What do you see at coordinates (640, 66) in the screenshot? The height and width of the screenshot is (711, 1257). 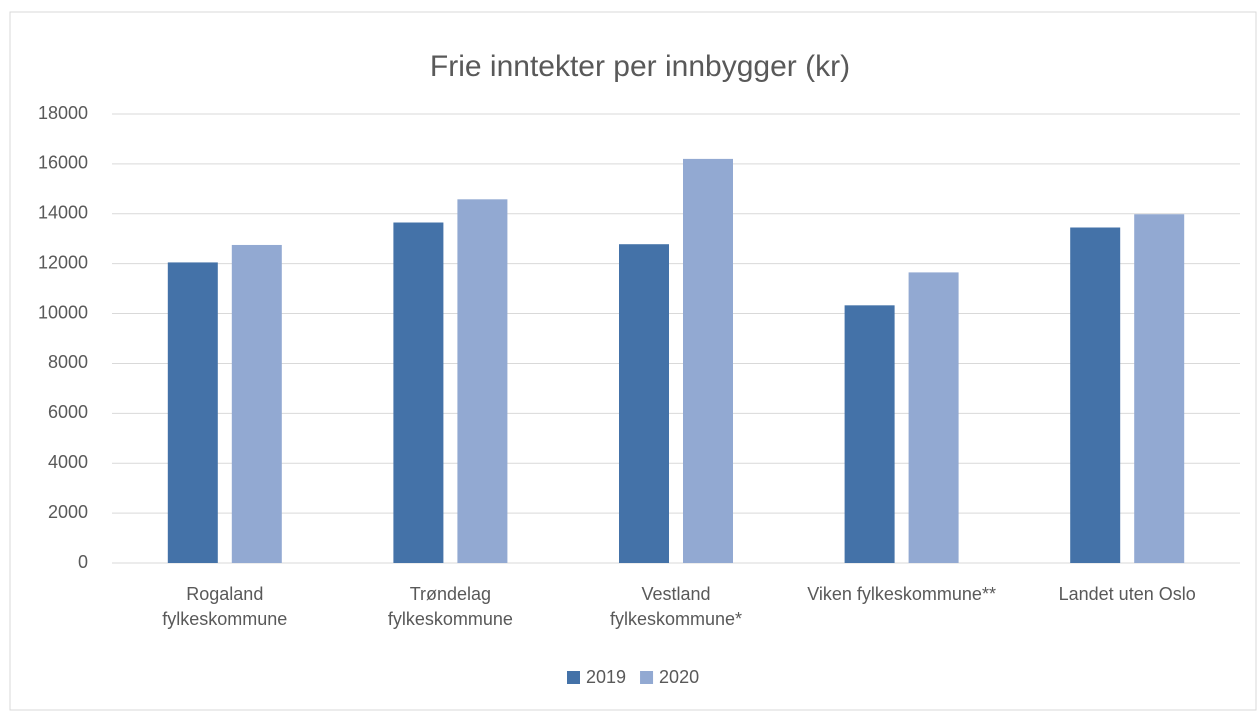 I see `chart-title: Frie inntekter per innbygger (kr)` at bounding box center [640, 66].